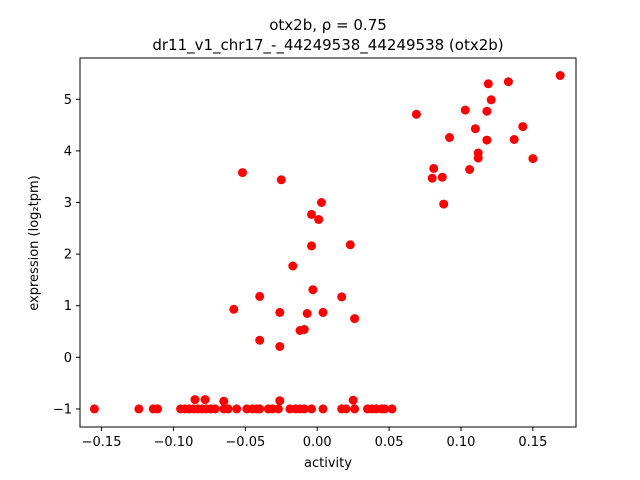 The height and width of the screenshot is (480, 640). What do you see at coordinates (328, 25) in the screenshot?
I see `chart-title-line1: otx2b, ρ = 0.75` at bounding box center [328, 25].